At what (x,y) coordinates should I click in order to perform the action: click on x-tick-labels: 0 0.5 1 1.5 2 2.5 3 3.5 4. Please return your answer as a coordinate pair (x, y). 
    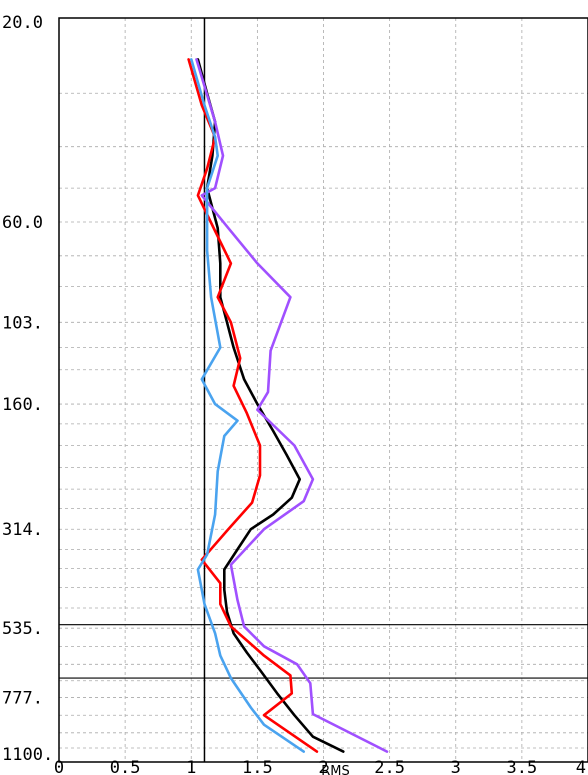
    Looking at the image, I should click on (320, 766).